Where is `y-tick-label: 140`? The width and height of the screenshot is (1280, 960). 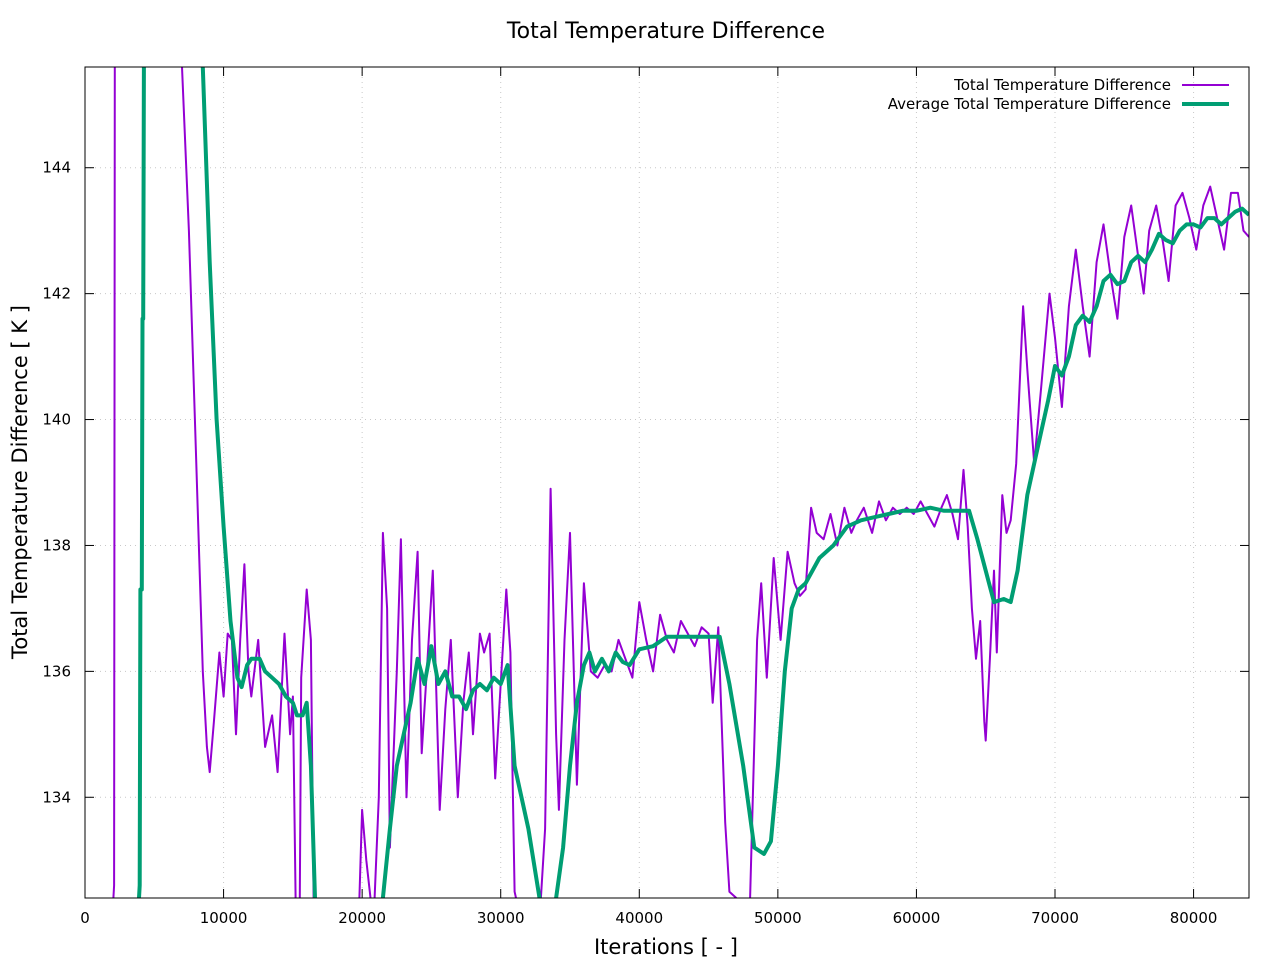
y-tick-label: 140 is located at coordinates (56, 420).